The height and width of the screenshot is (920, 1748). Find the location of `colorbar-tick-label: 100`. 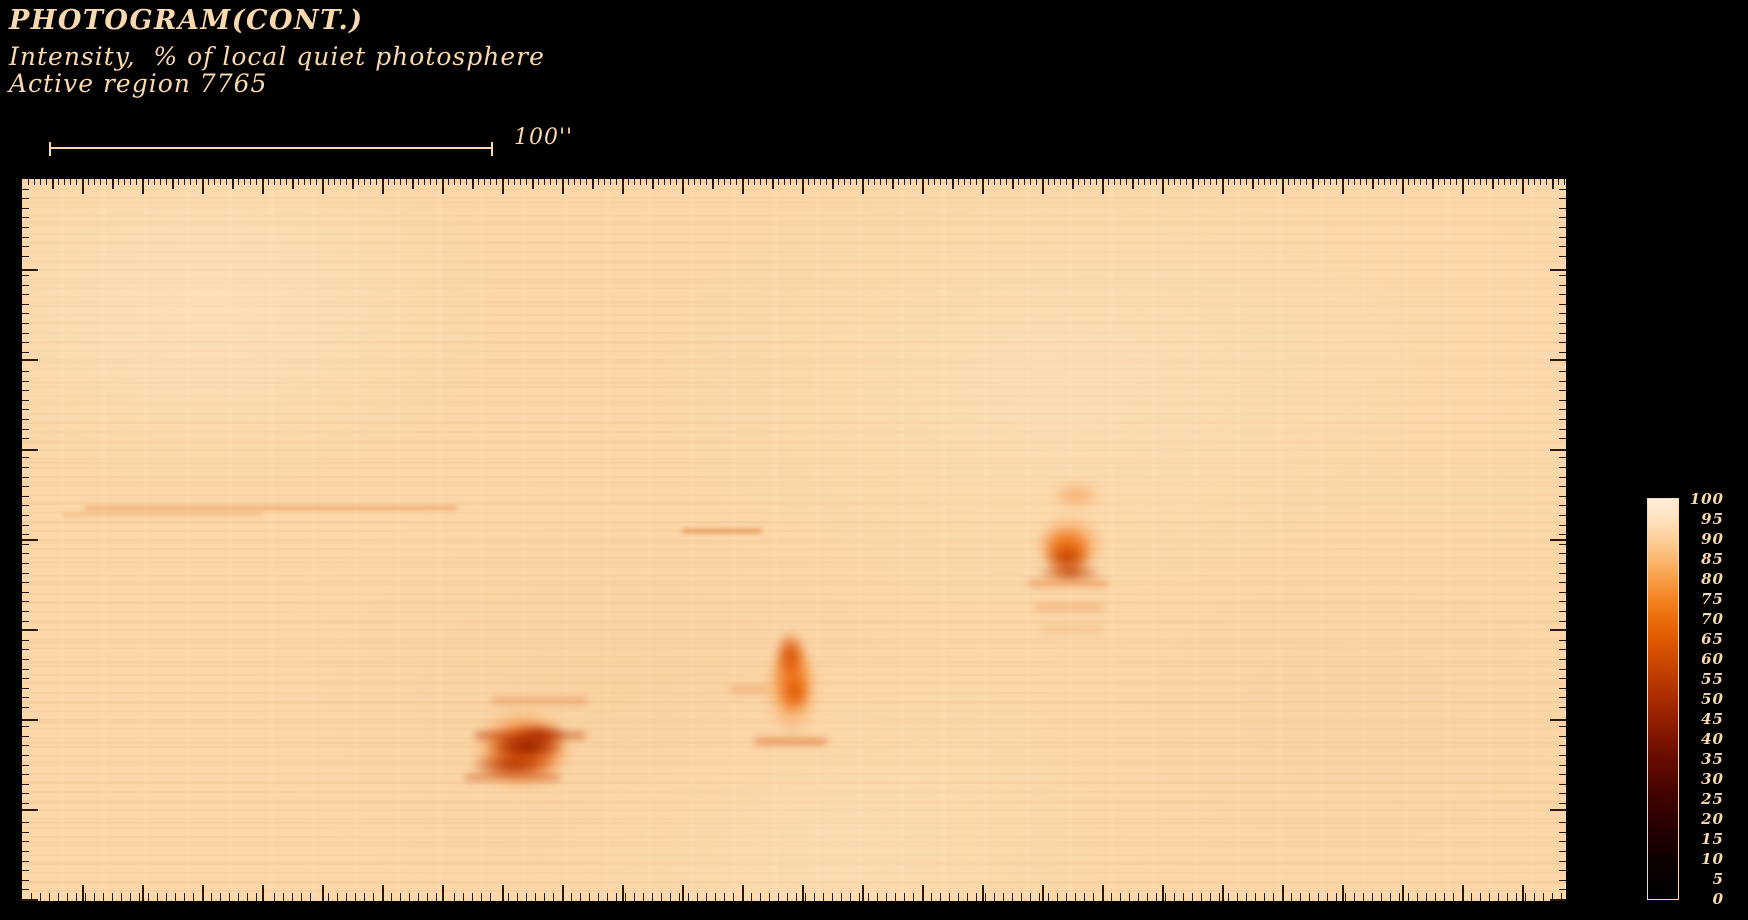

colorbar-tick-label: 100 is located at coordinates (1706, 499).